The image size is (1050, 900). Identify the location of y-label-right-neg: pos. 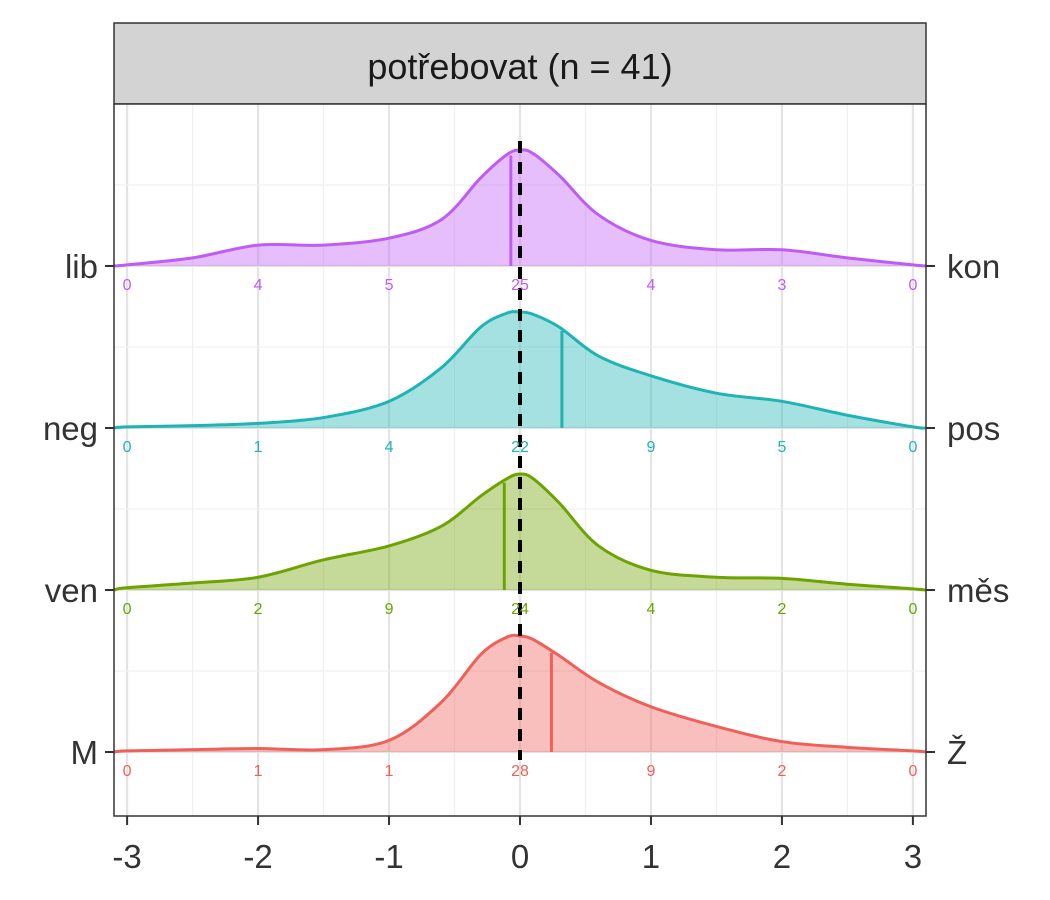
(973, 428).